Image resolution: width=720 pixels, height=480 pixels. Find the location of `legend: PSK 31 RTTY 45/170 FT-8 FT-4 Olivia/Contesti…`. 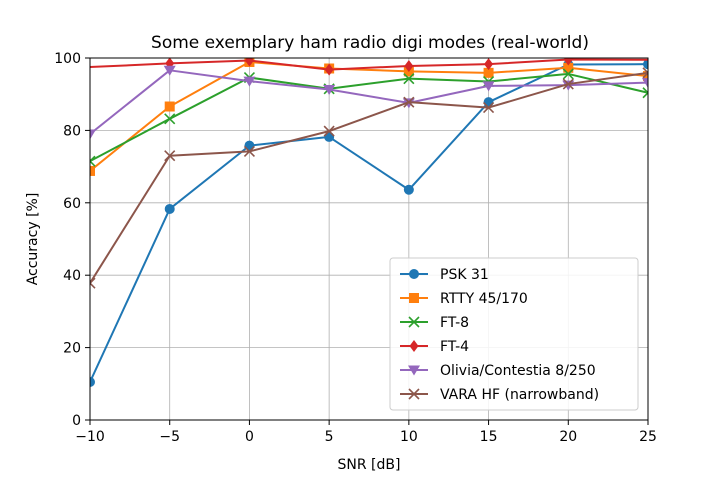

legend: PSK 31 RTTY 45/170 FT-8 FT-4 Olivia/Contesti… is located at coordinates (514, 334).